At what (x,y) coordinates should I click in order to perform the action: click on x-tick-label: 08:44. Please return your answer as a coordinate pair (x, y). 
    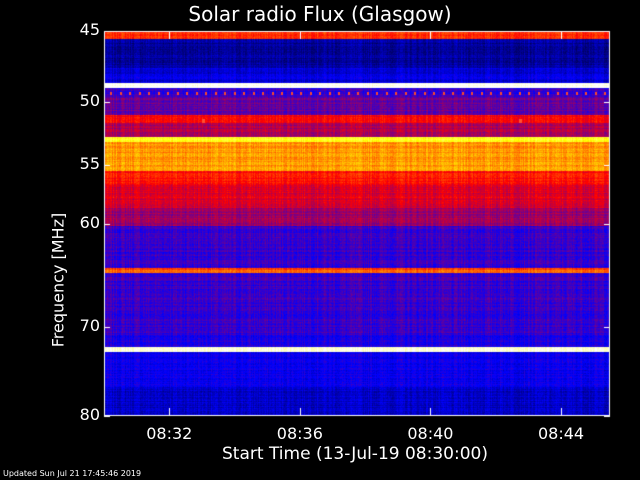
    Looking at the image, I should click on (561, 433).